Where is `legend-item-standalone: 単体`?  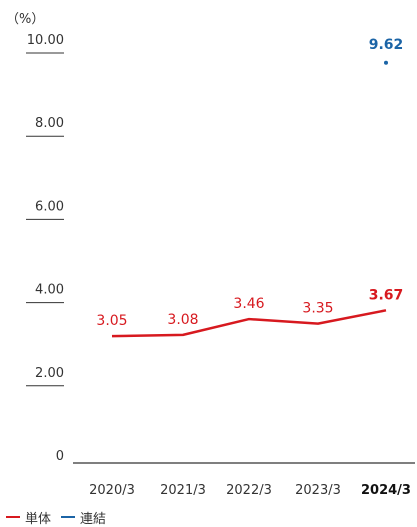
legend-item-standalone: 単体 is located at coordinates (28, 517).